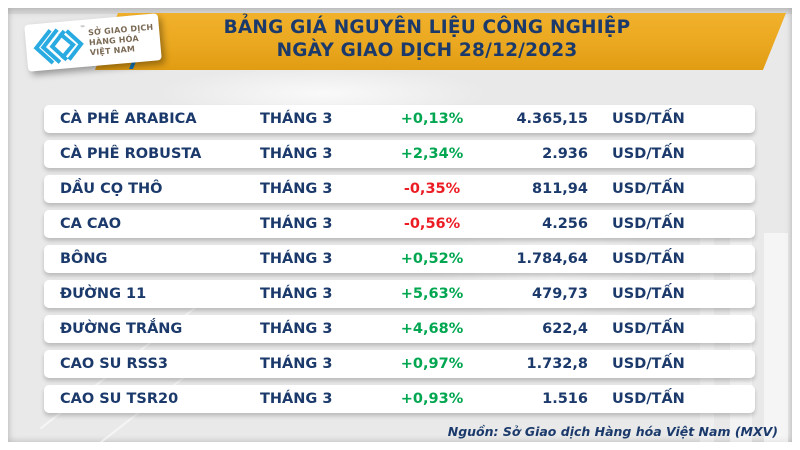  What do you see at coordinates (552, 259) in the screenshot?
I see `price-value: 1.784,64` at bounding box center [552, 259].